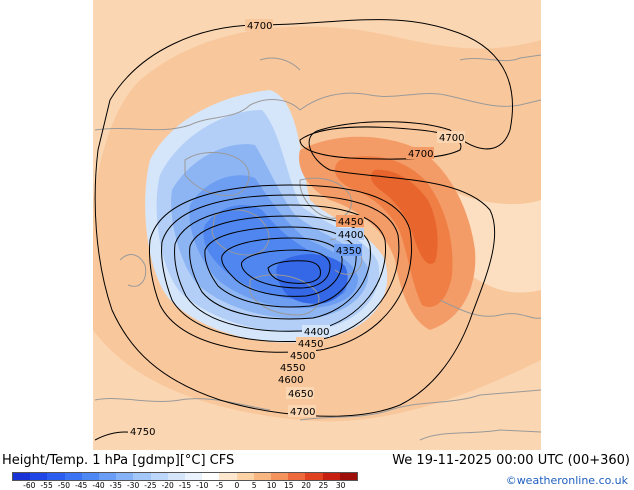 This screenshot has width=634, height=490. I want to click on color-scale-tick-label: -60, so click(29, 485).